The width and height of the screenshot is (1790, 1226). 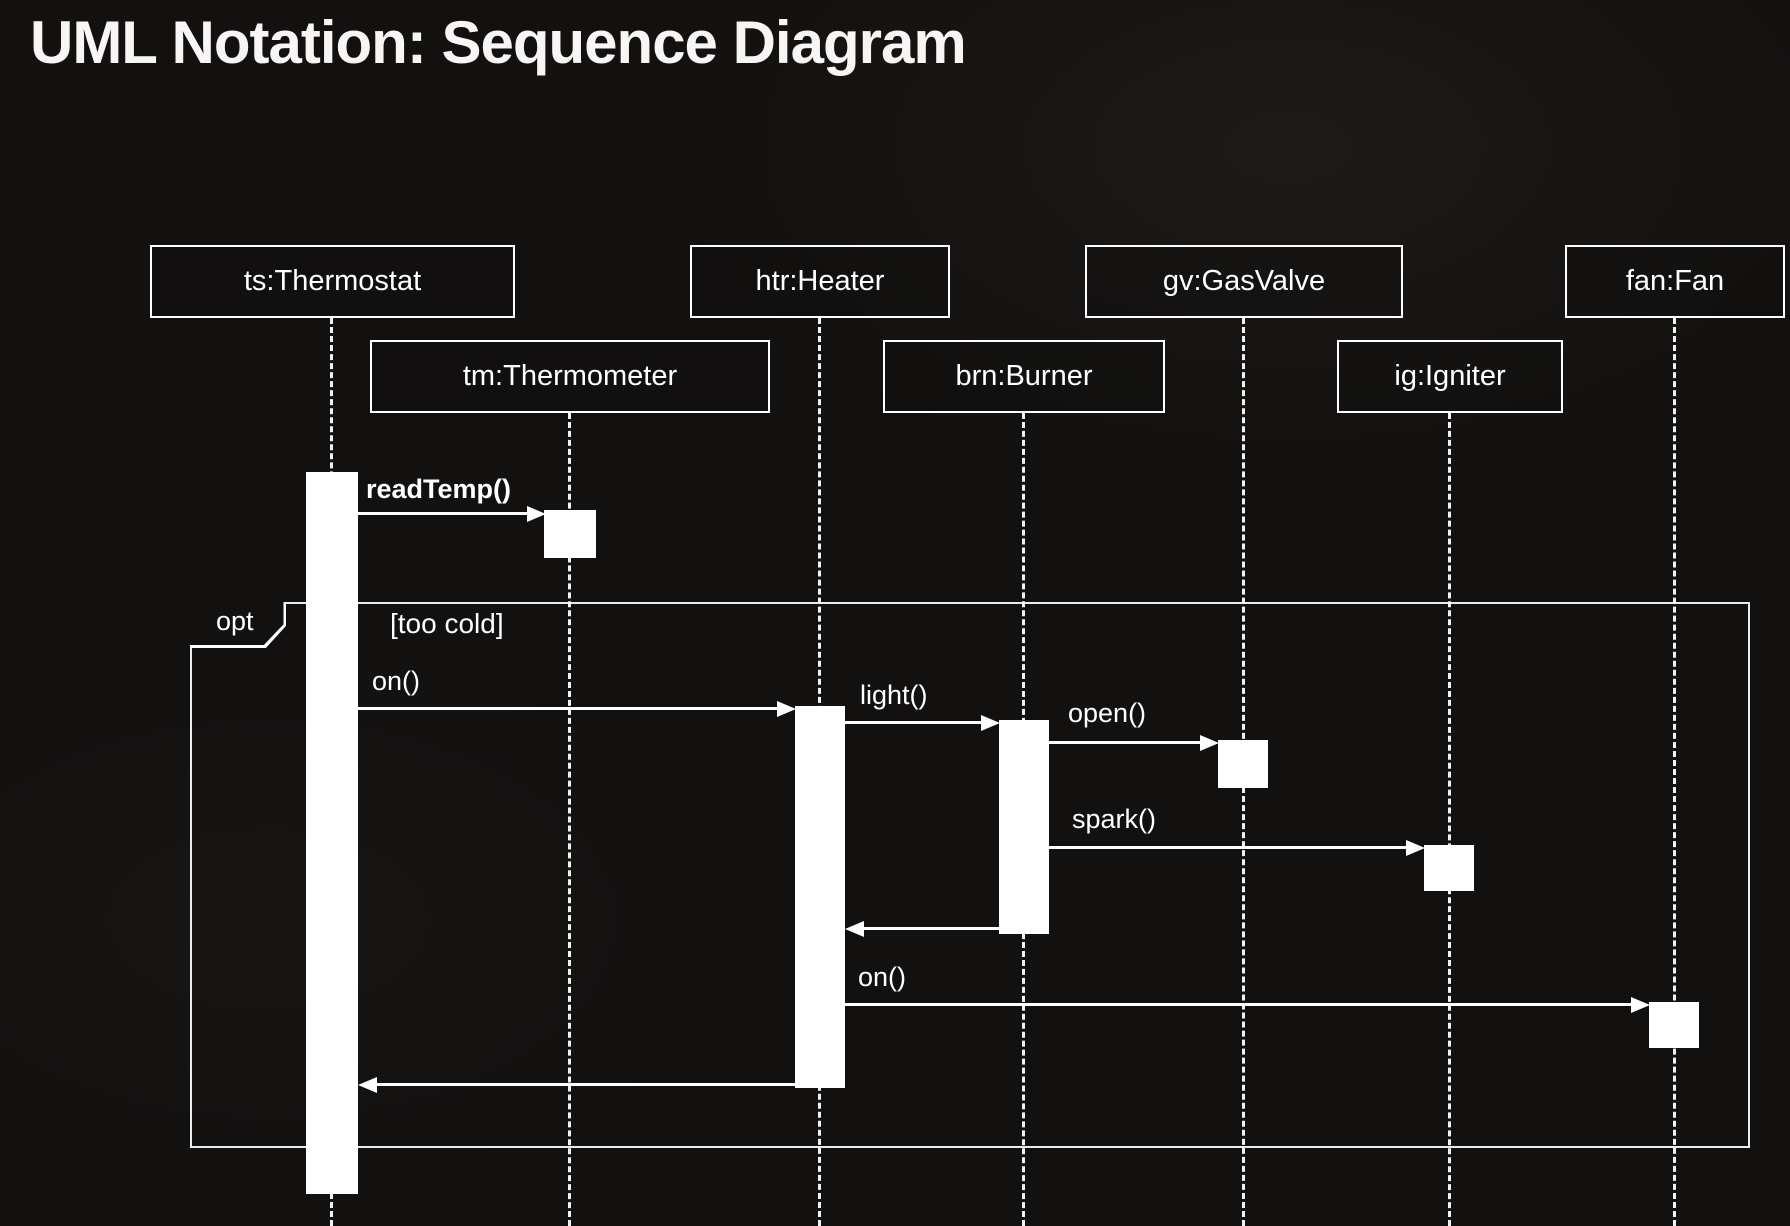 What do you see at coordinates (367, 1085) in the screenshot?
I see `arrowhead-return-heater-icon` at bounding box center [367, 1085].